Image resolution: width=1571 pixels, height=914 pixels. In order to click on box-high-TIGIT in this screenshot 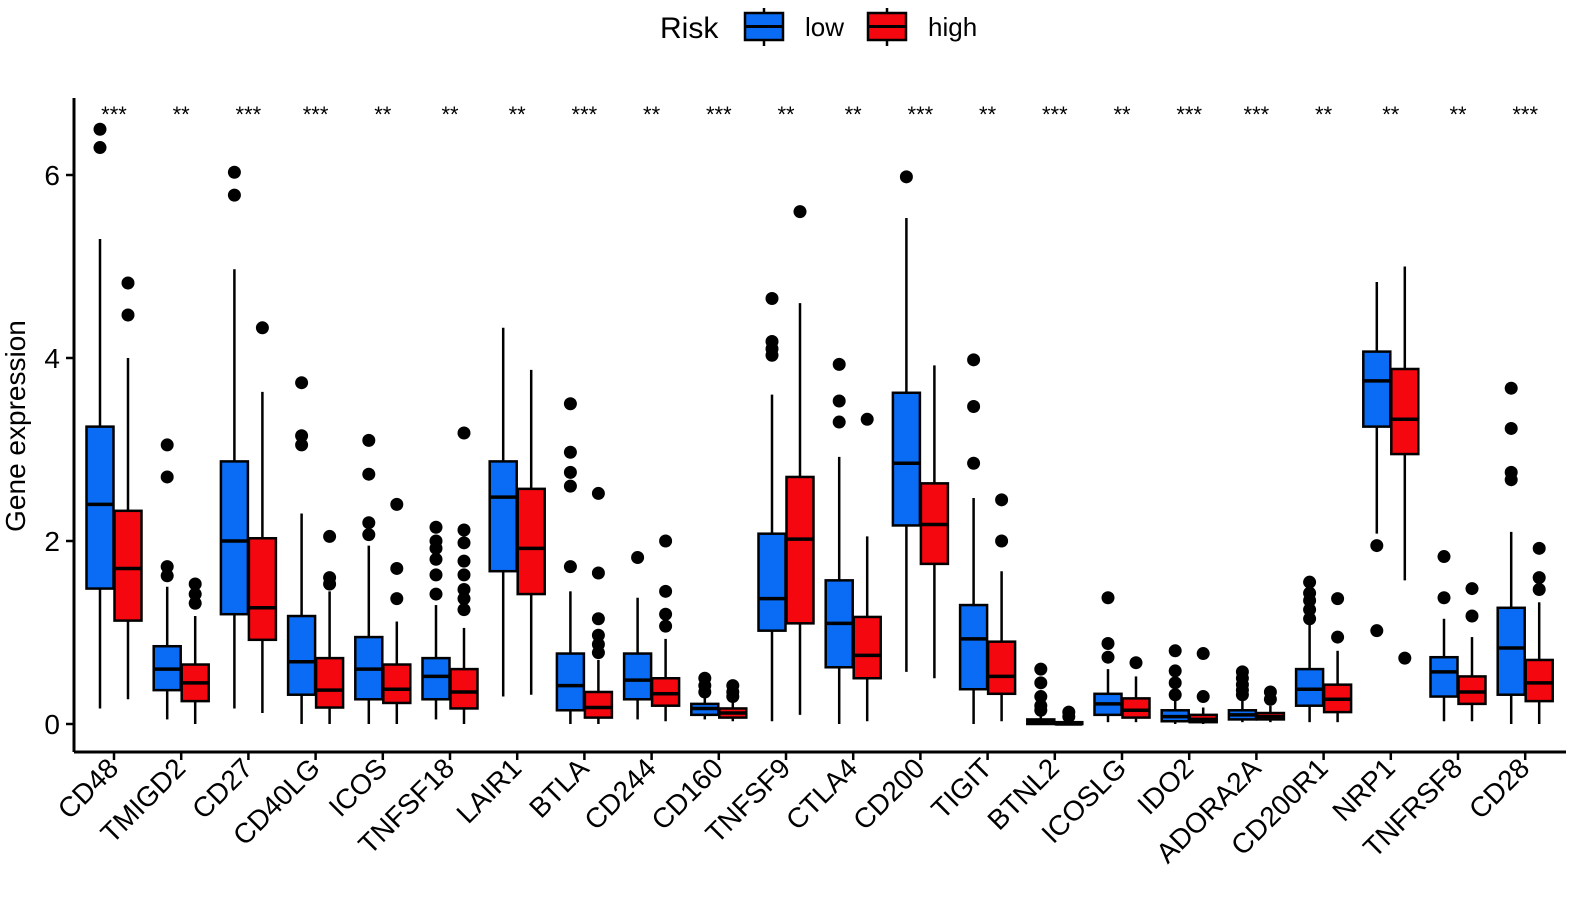, I will do `click(1001, 607)`.